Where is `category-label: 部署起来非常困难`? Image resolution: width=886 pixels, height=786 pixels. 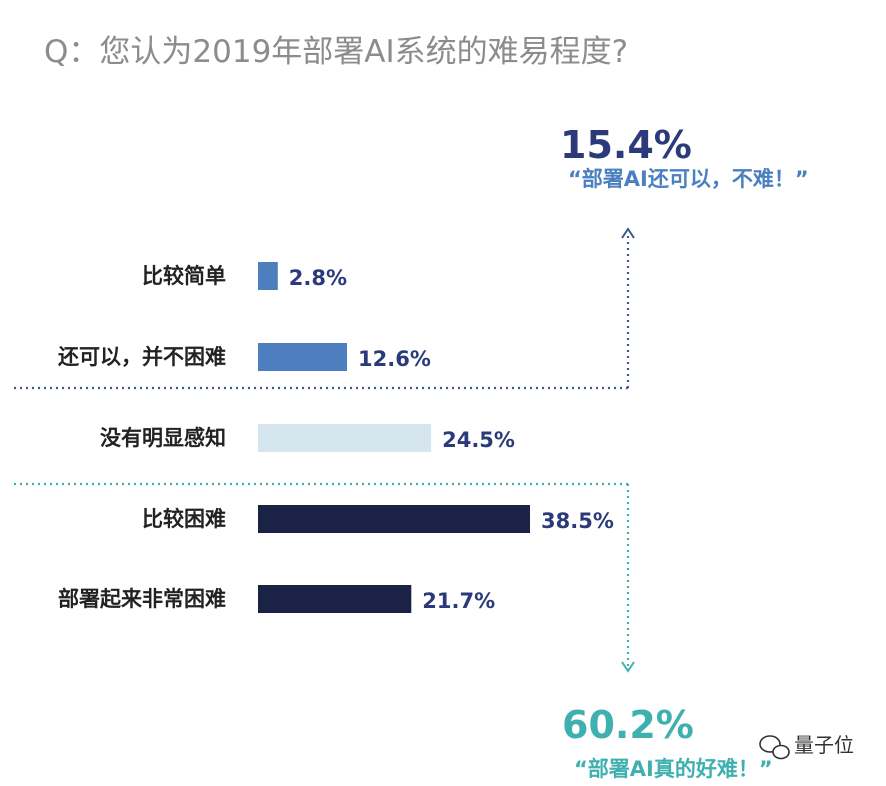 category-label: 部署起来非常困难 is located at coordinates (142, 599).